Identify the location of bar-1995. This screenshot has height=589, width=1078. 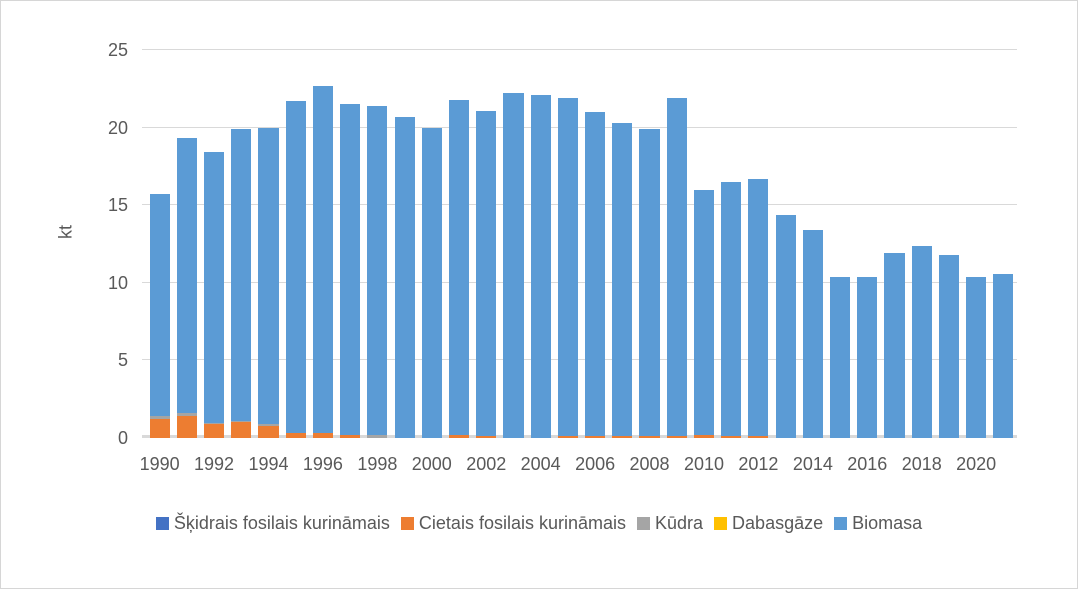
(295, 269).